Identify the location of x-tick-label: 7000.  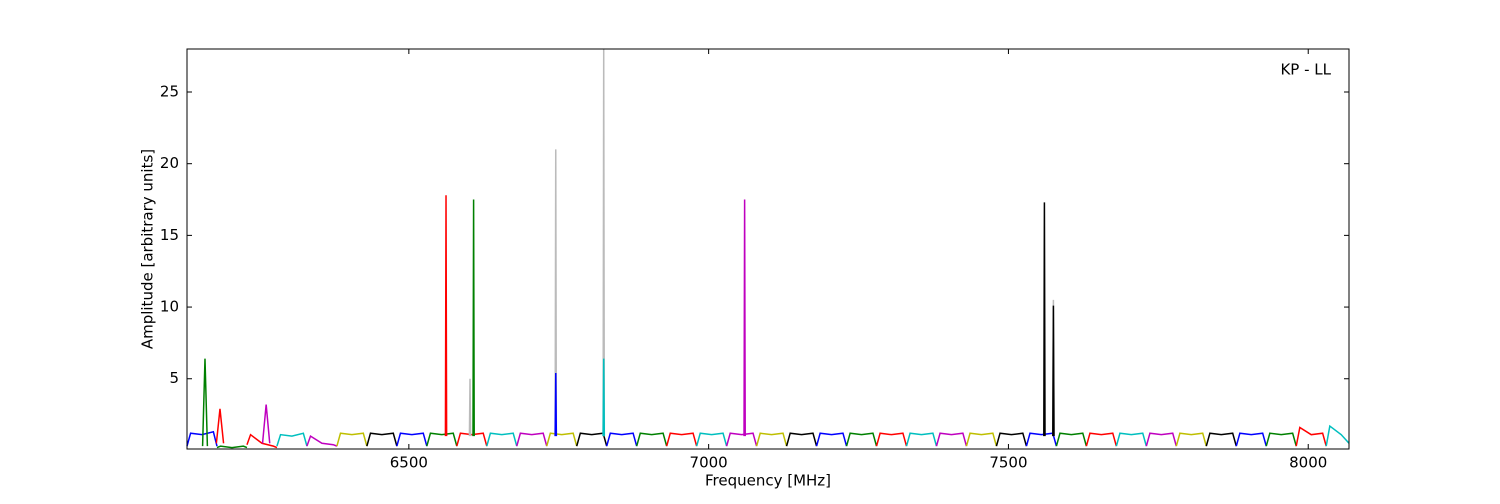
(709, 463).